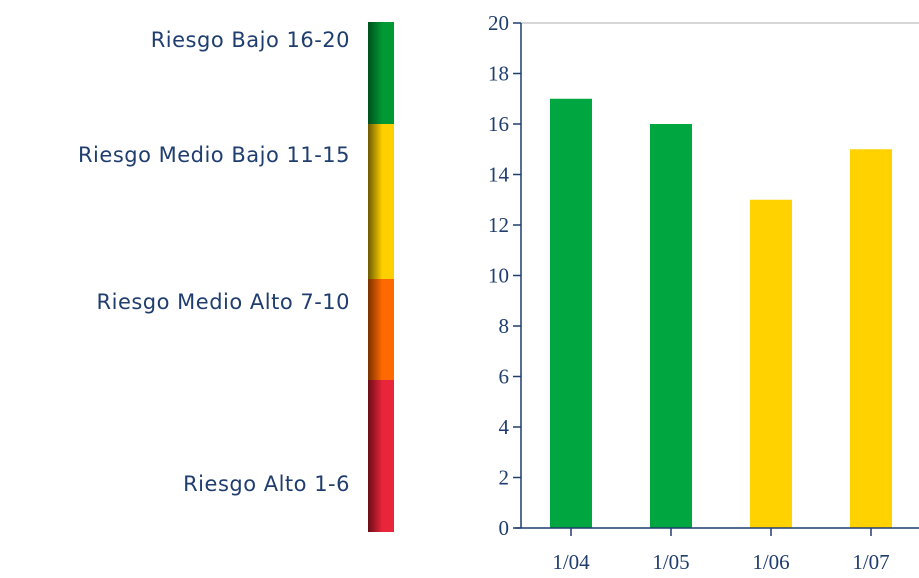 The width and height of the screenshot is (919, 578). I want to click on y-tick-label-12: 12, so click(498, 225).